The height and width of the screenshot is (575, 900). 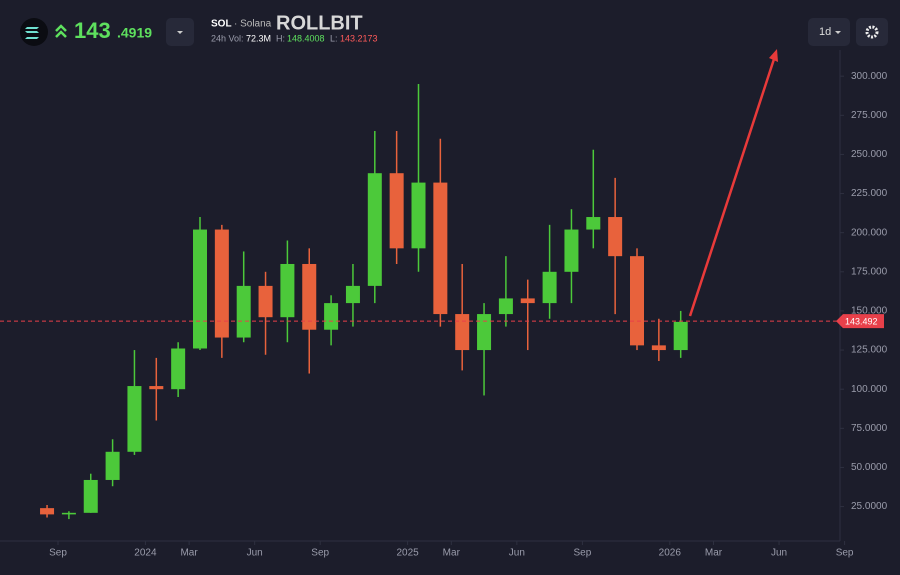 What do you see at coordinates (407, 553) in the screenshot?
I see `x-tick-label: 2025` at bounding box center [407, 553].